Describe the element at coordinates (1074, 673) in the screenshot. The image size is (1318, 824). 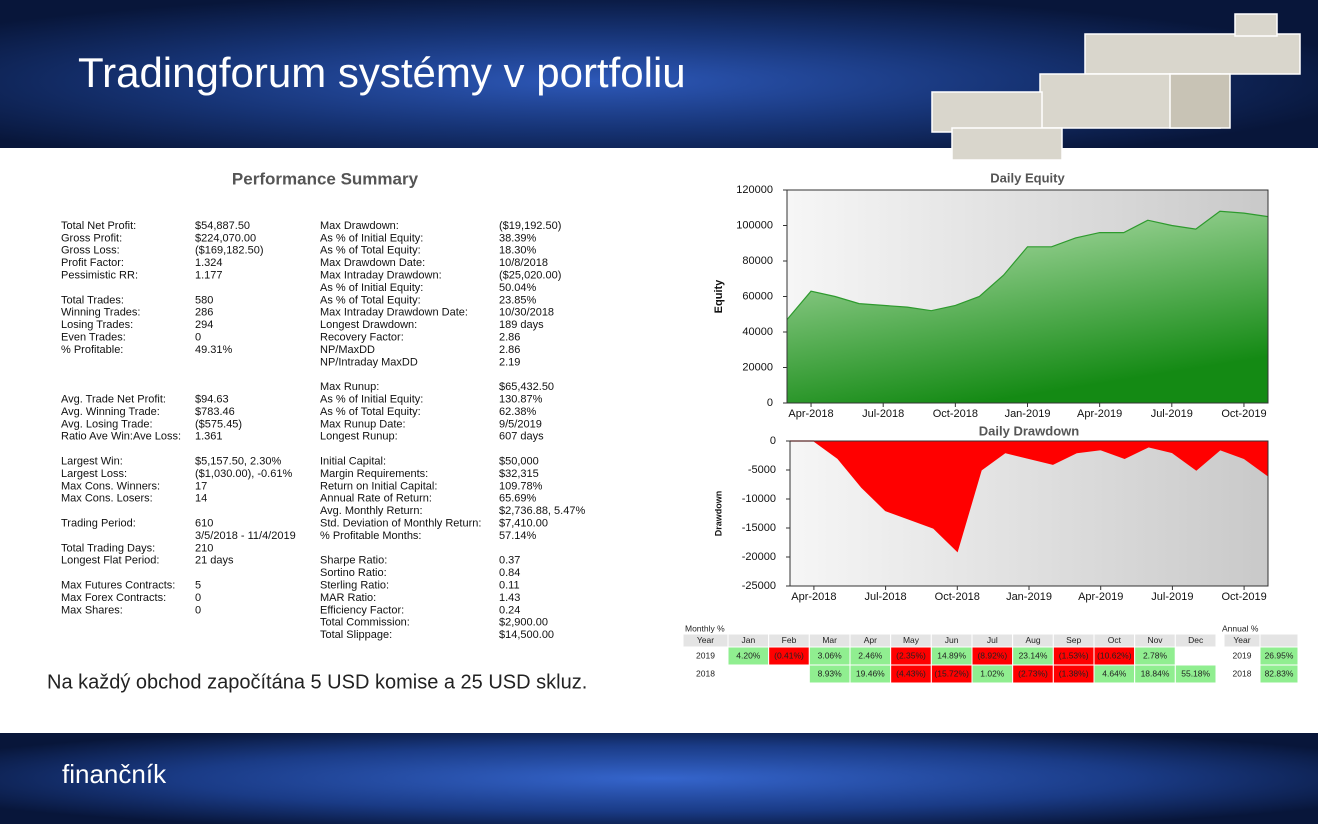
I see `table-value: (1.38%)` at that location.